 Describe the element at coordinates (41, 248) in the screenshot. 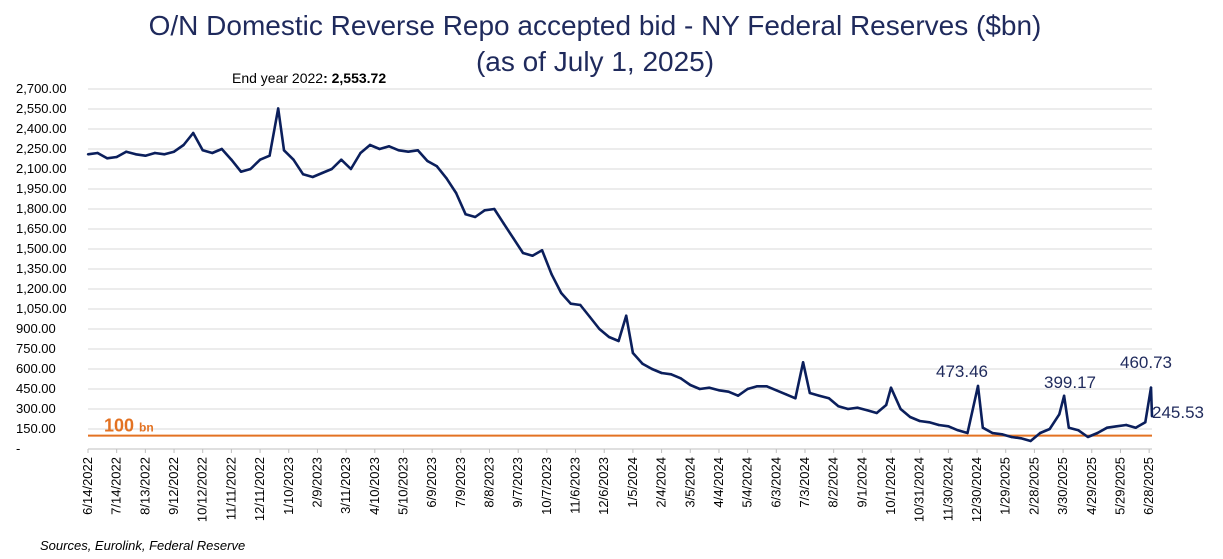

I see `y-tick-label: 1,500.00` at that location.